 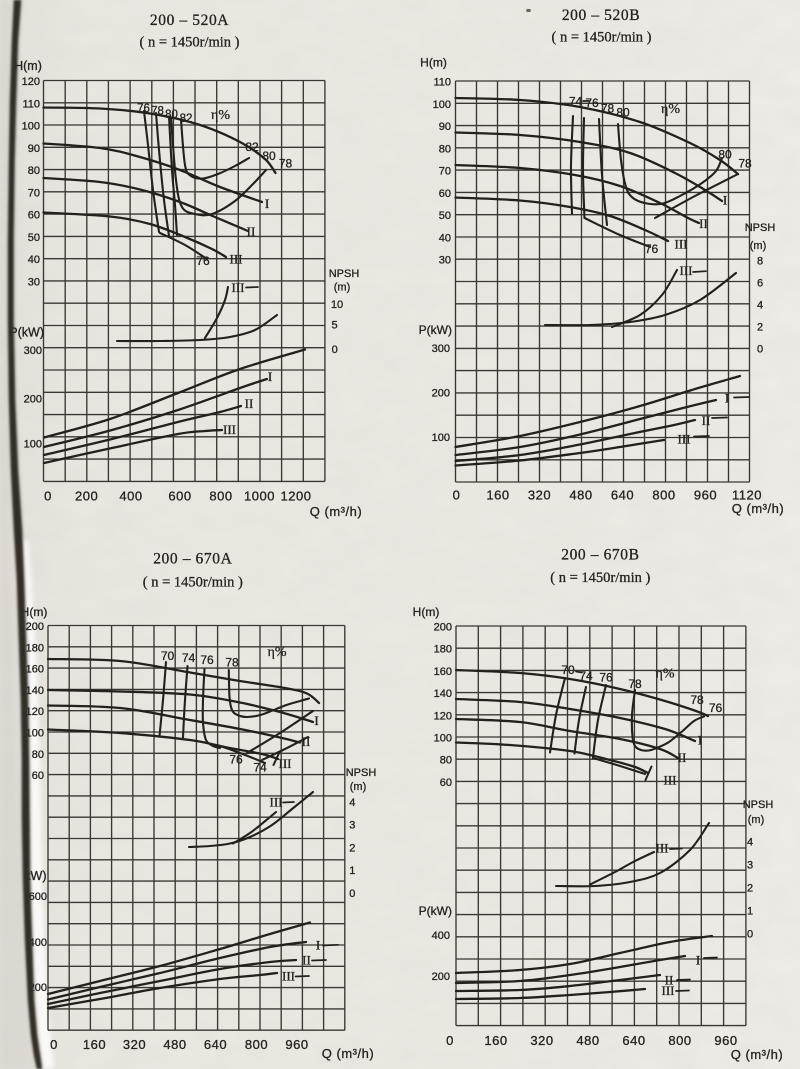 What do you see at coordinates (750, 912) in the screenshot?
I see `svg-text: 1` at bounding box center [750, 912].